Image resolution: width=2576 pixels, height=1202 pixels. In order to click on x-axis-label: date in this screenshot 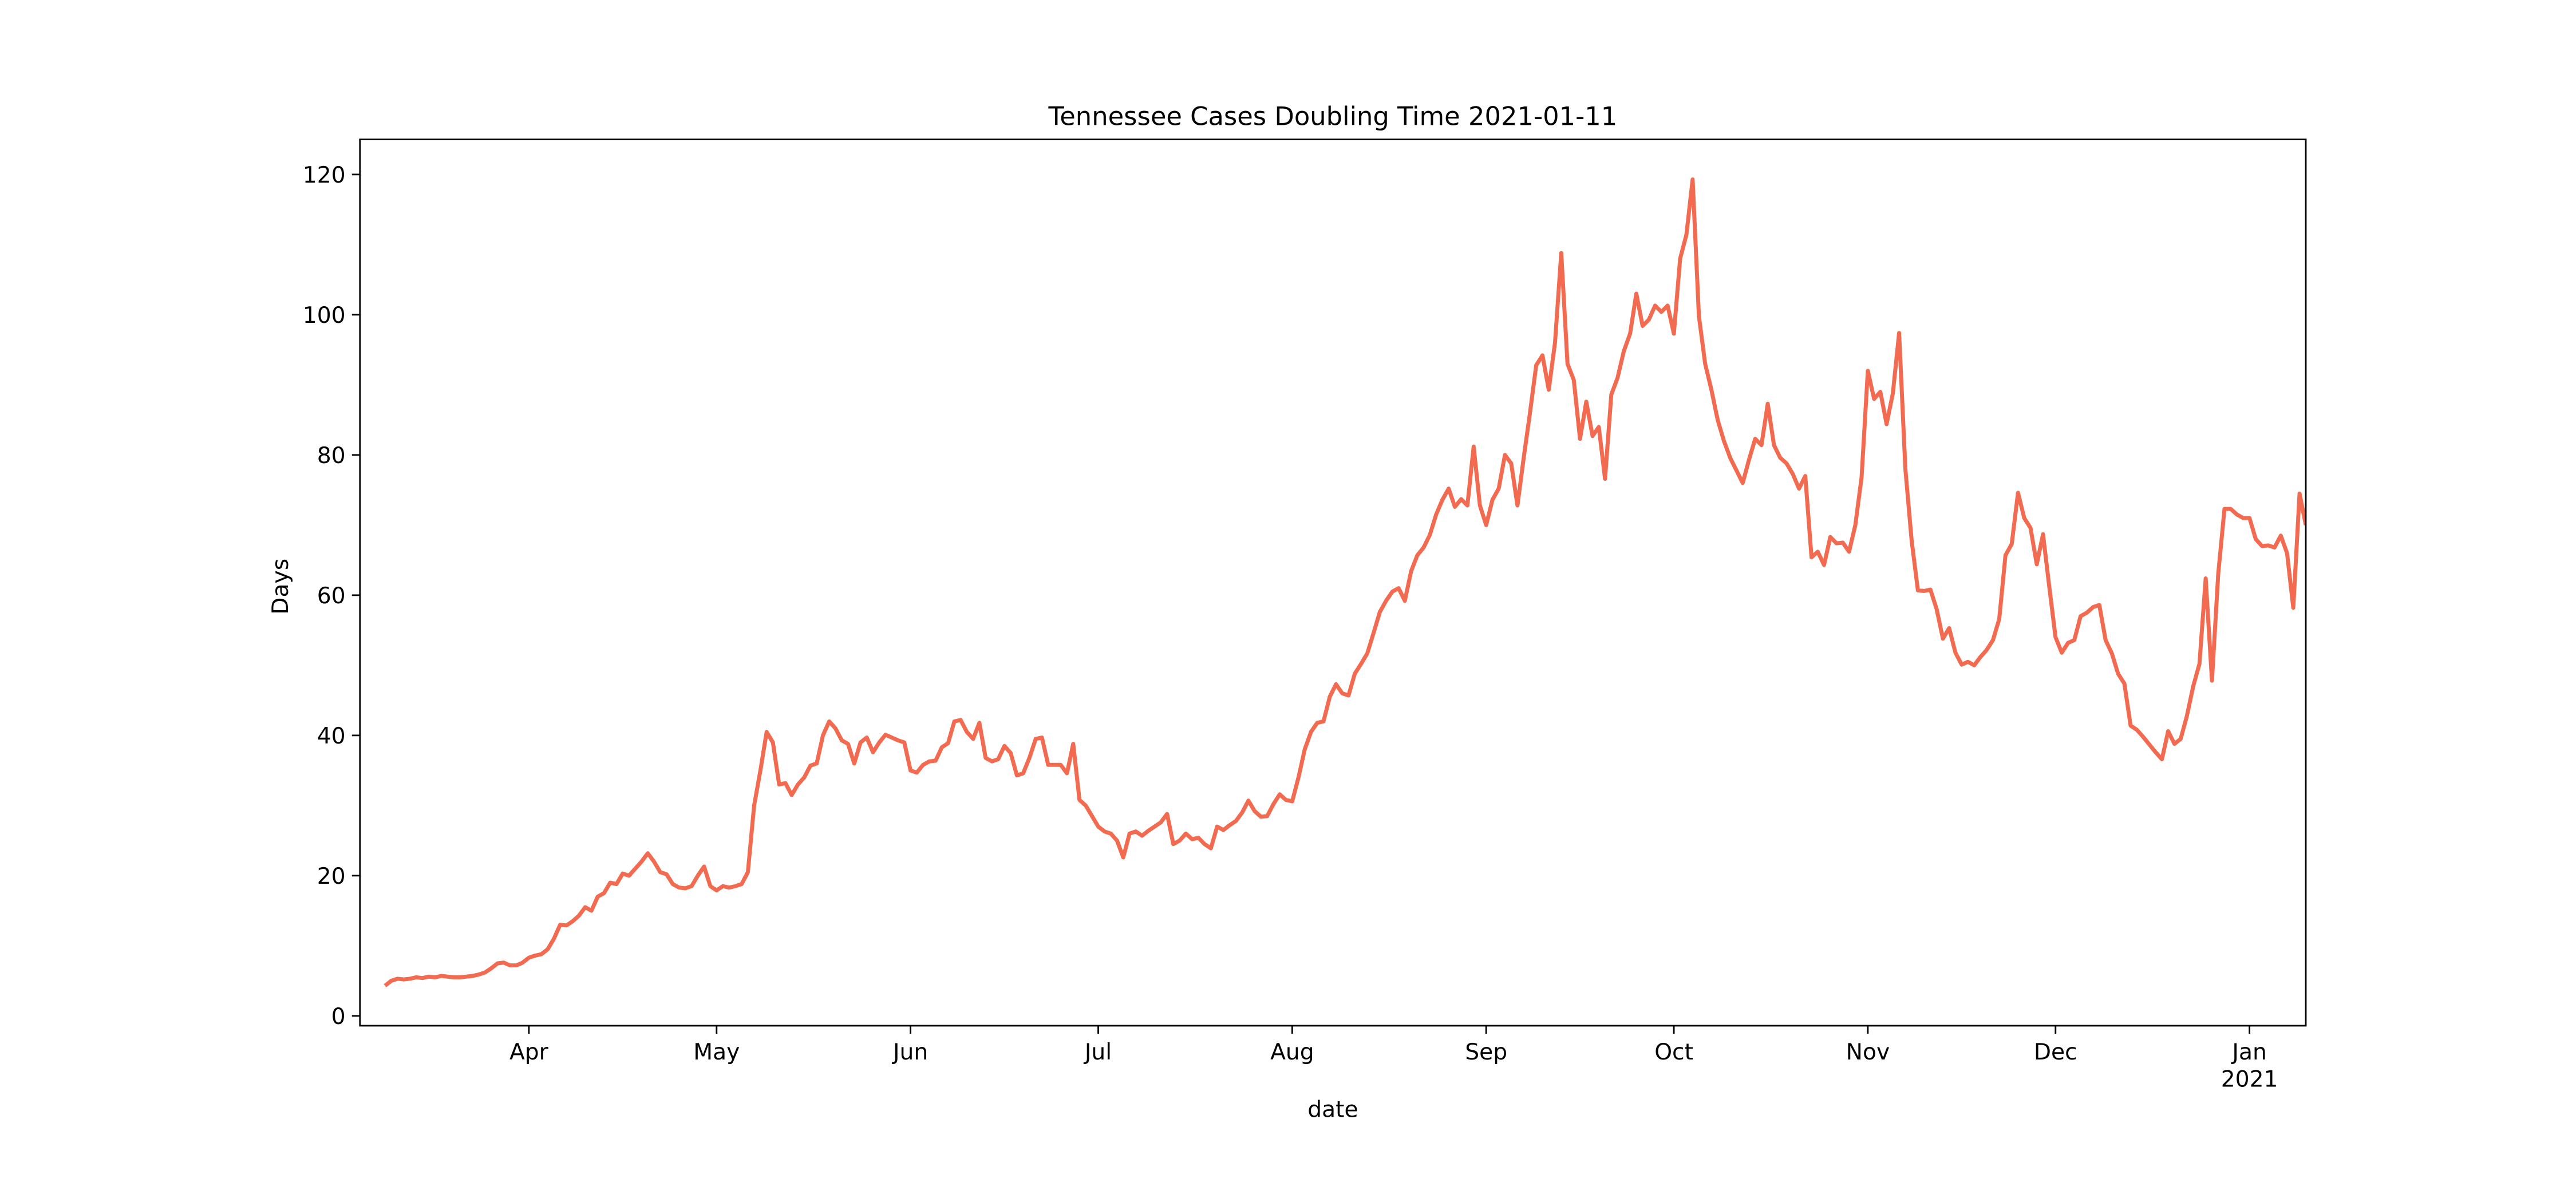, I will do `click(1332, 1110)`.